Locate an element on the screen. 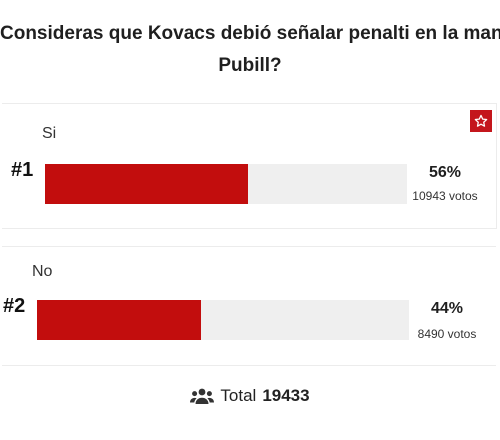  option-label: Si is located at coordinates (49, 133).